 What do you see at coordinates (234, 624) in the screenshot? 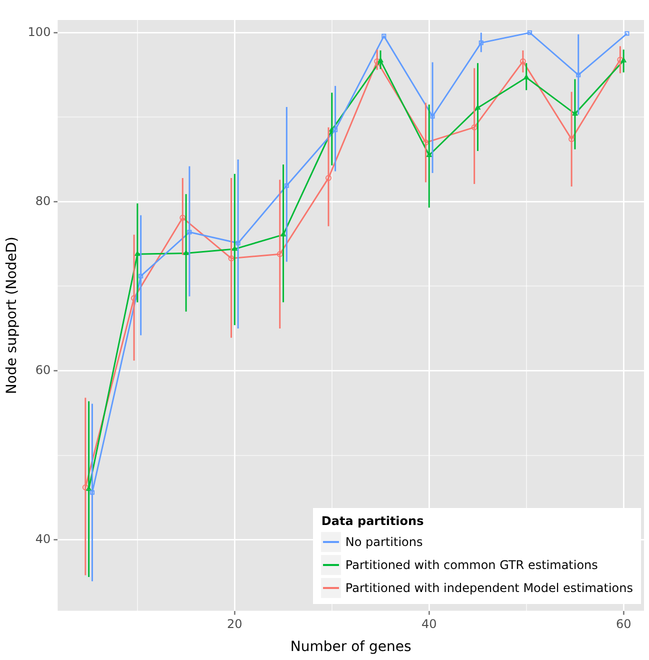
I see `x-tick-label: 20` at bounding box center [234, 624].